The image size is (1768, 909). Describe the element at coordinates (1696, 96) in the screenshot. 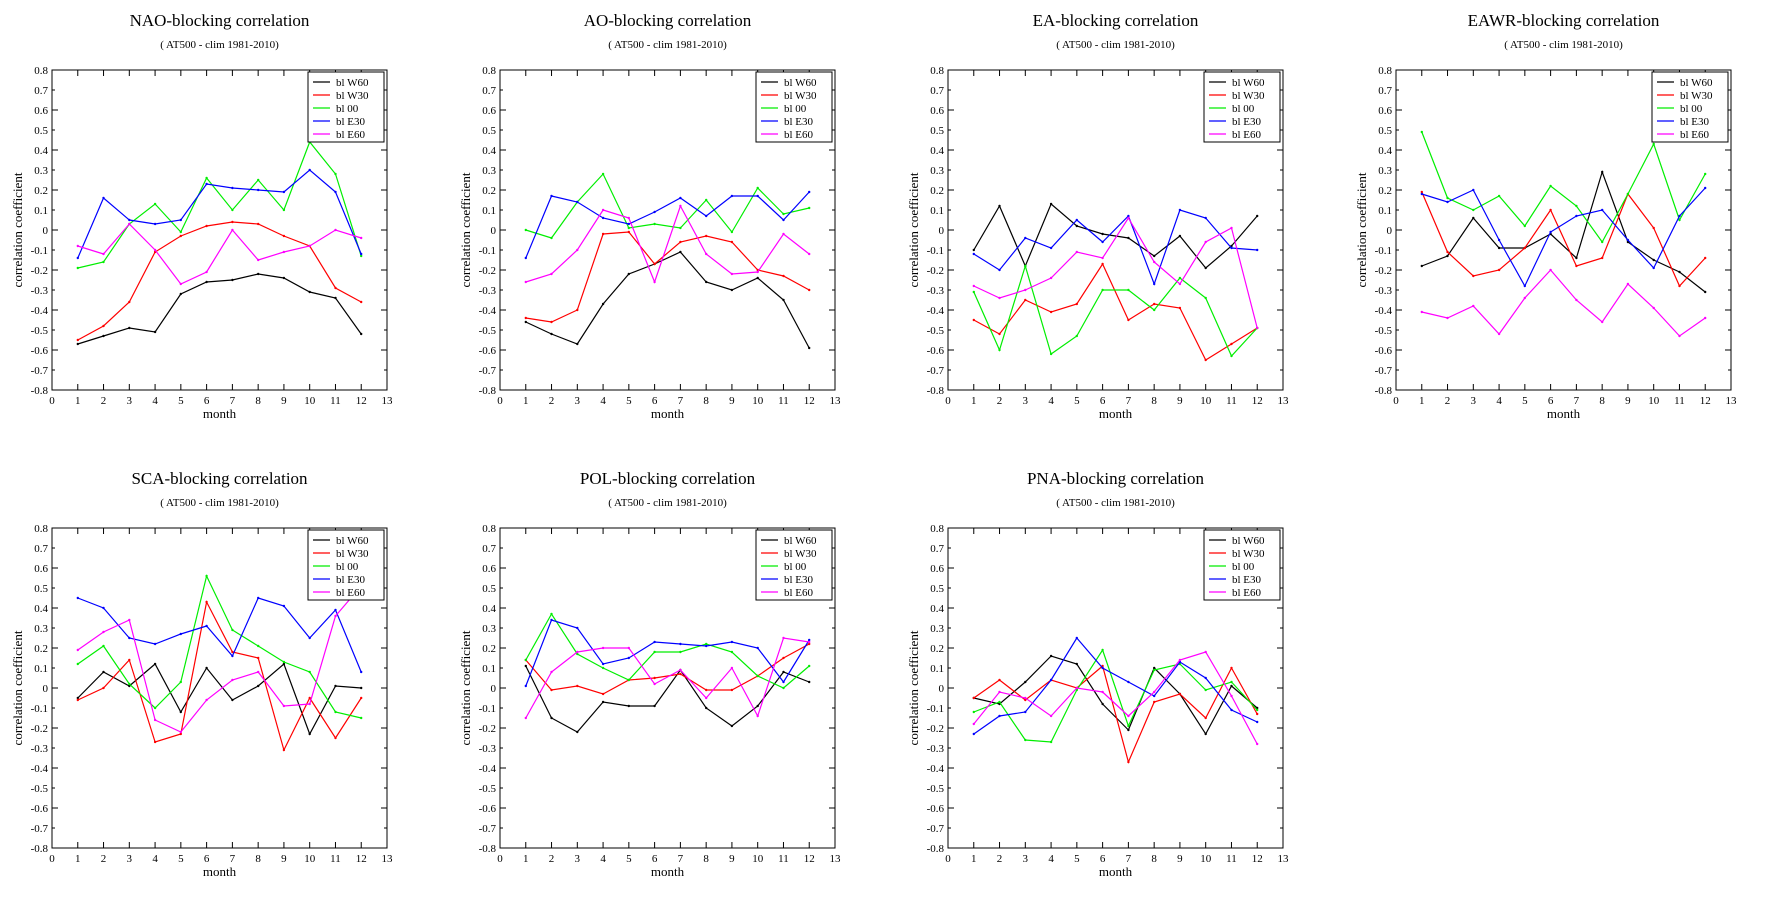

I see `legend-label: bl W30` at that location.